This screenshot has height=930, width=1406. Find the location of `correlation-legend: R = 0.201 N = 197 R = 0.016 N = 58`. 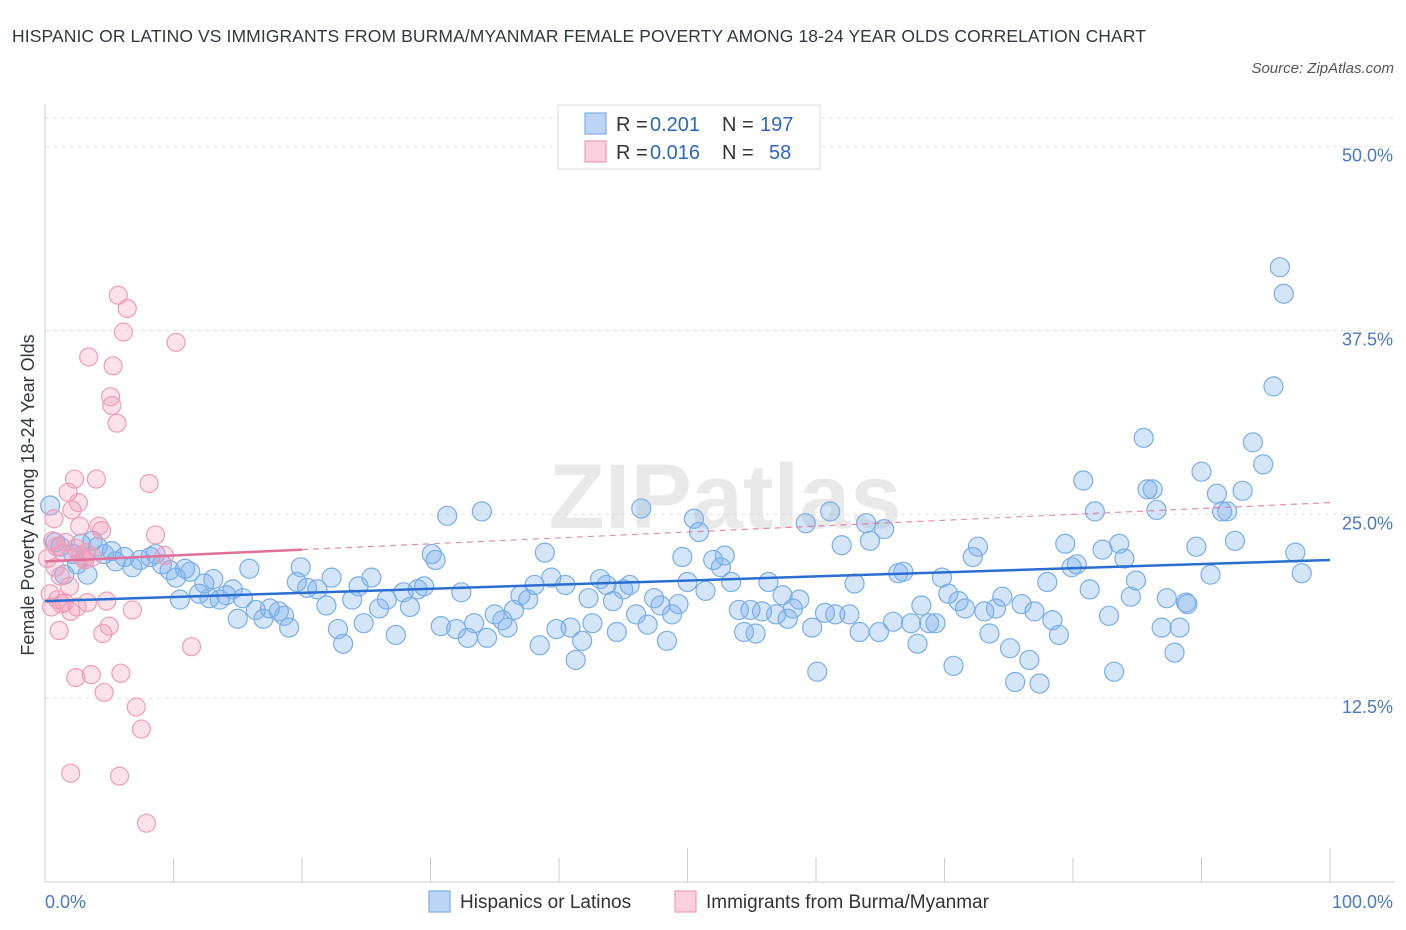

correlation-legend: R = 0.201 N = 197 R = 0.016 N = 58 is located at coordinates (689, 137).